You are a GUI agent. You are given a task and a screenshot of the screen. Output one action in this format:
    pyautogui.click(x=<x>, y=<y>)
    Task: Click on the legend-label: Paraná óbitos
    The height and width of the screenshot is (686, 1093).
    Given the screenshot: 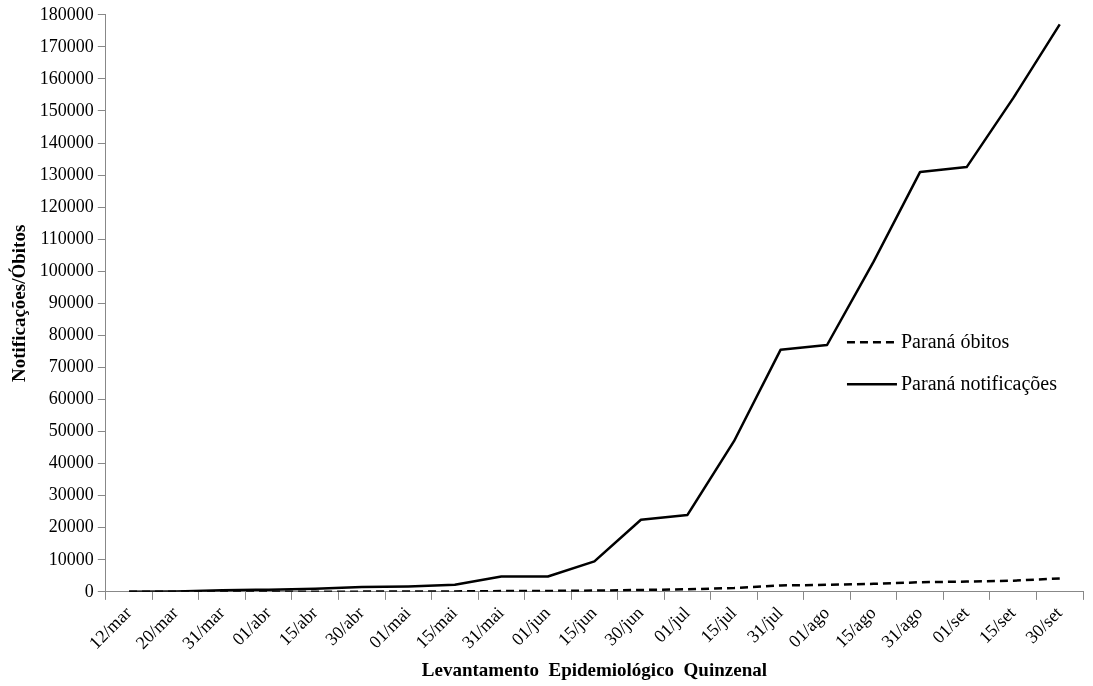 What is the action you would take?
    pyautogui.click(x=955, y=340)
    